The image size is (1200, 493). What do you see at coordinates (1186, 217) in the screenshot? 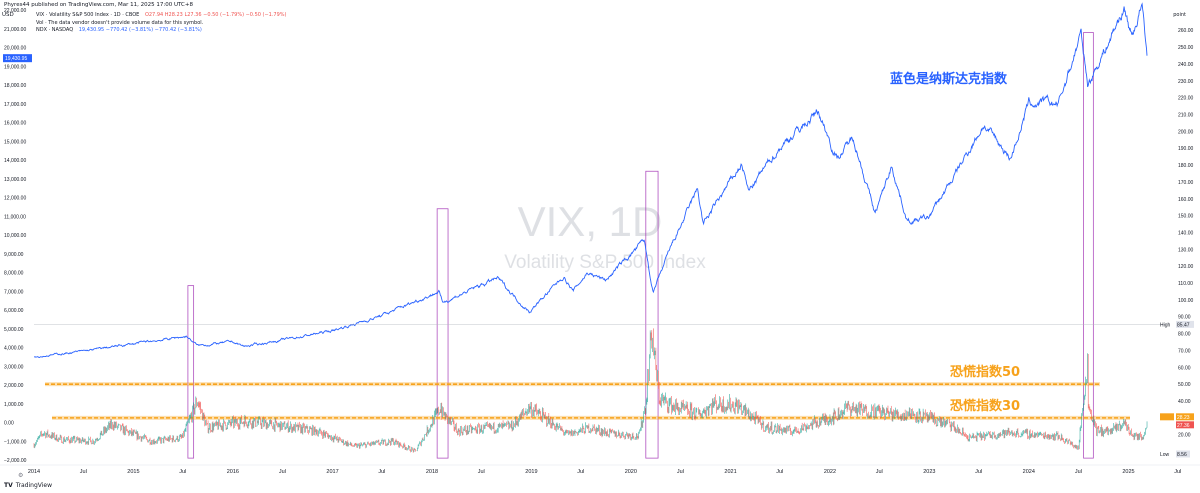
I see `right-axis-tick-label: 150.00` at bounding box center [1186, 217].